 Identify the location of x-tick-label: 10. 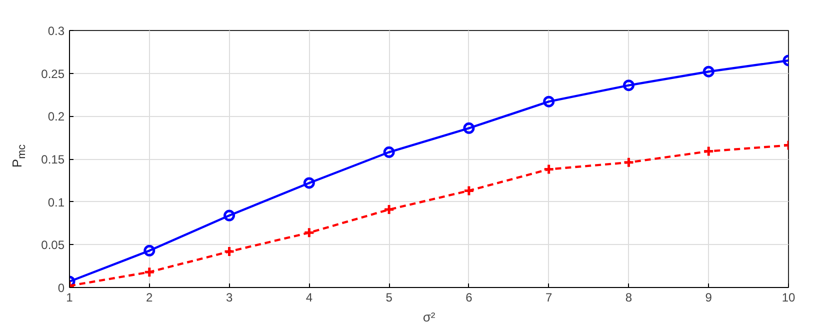
(789, 297).